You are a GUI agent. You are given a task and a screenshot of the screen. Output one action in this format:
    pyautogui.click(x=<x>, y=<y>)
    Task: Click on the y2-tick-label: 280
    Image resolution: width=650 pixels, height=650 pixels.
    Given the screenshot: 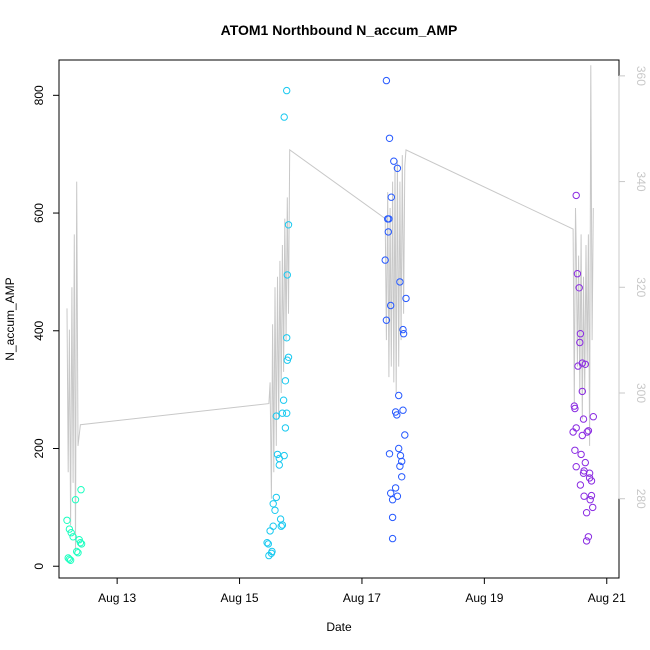 What is the action you would take?
    pyautogui.click(x=641, y=499)
    